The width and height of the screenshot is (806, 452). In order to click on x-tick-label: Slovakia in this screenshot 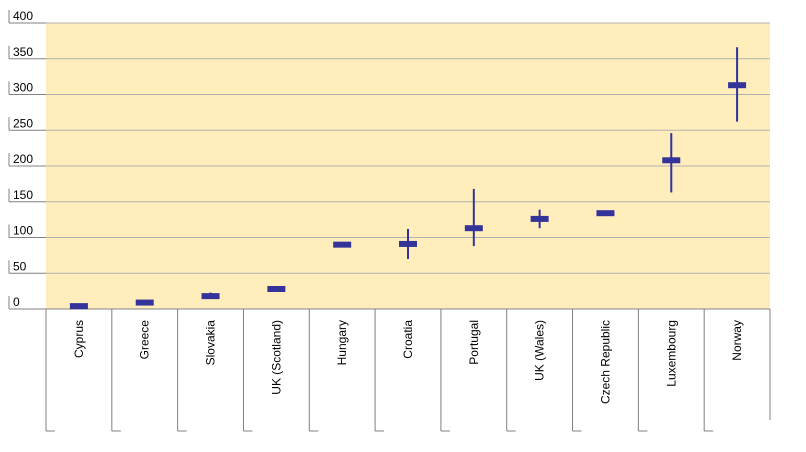, I will do `click(211, 343)`.